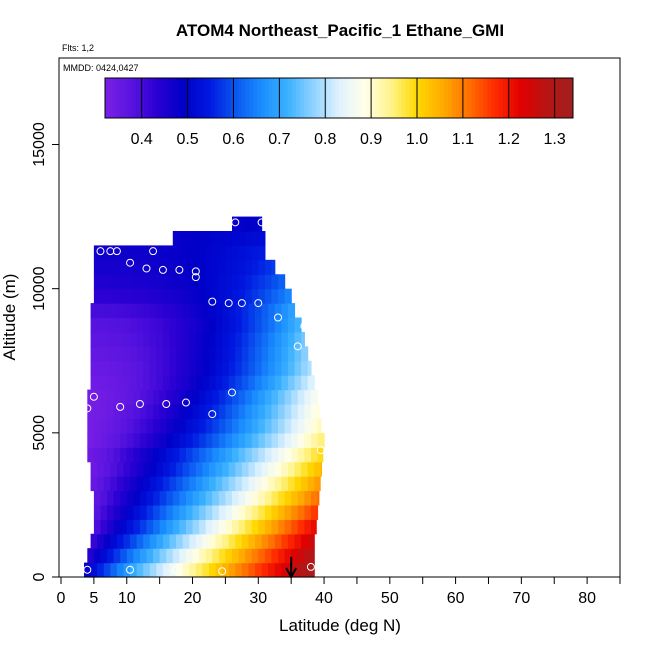  What do you see at coordinates (555, 139) in the screenshot?
I see `colorbar-tick-label: 1.3` at bounding box center [555, 139].